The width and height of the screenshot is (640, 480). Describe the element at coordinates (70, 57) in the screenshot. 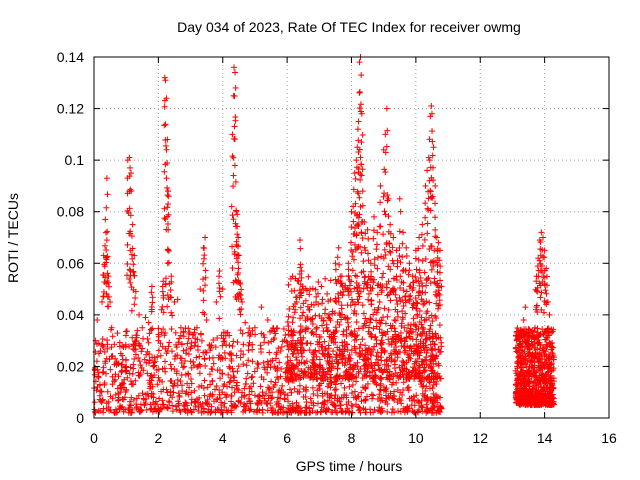

I see `y-tick-label: 0.14` at that location.